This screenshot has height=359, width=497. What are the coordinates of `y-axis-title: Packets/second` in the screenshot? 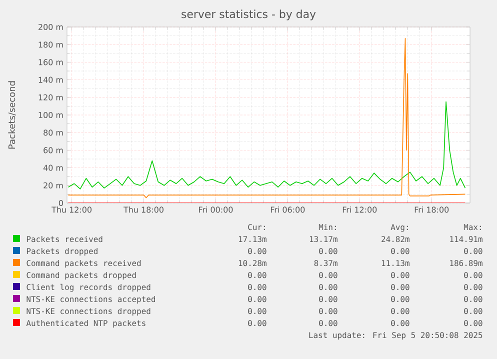 It's located at (12, 115).